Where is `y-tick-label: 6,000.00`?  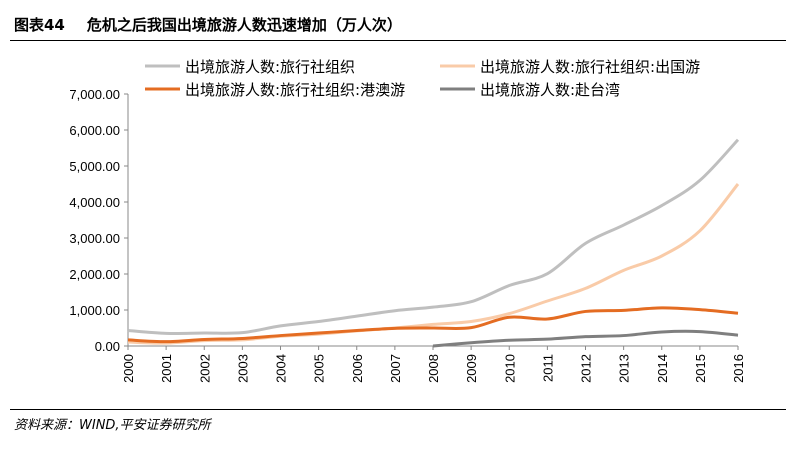 y-tick-label: 6,000.00 is located at coordinates (94, 130).